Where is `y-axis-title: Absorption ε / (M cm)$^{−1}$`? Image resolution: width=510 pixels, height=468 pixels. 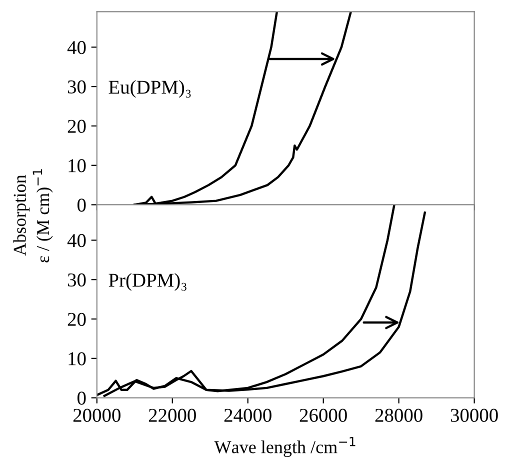 y-axis-title: Absorption ε / (M cm)$^{−1}$ is located at coordinates (33, 215).